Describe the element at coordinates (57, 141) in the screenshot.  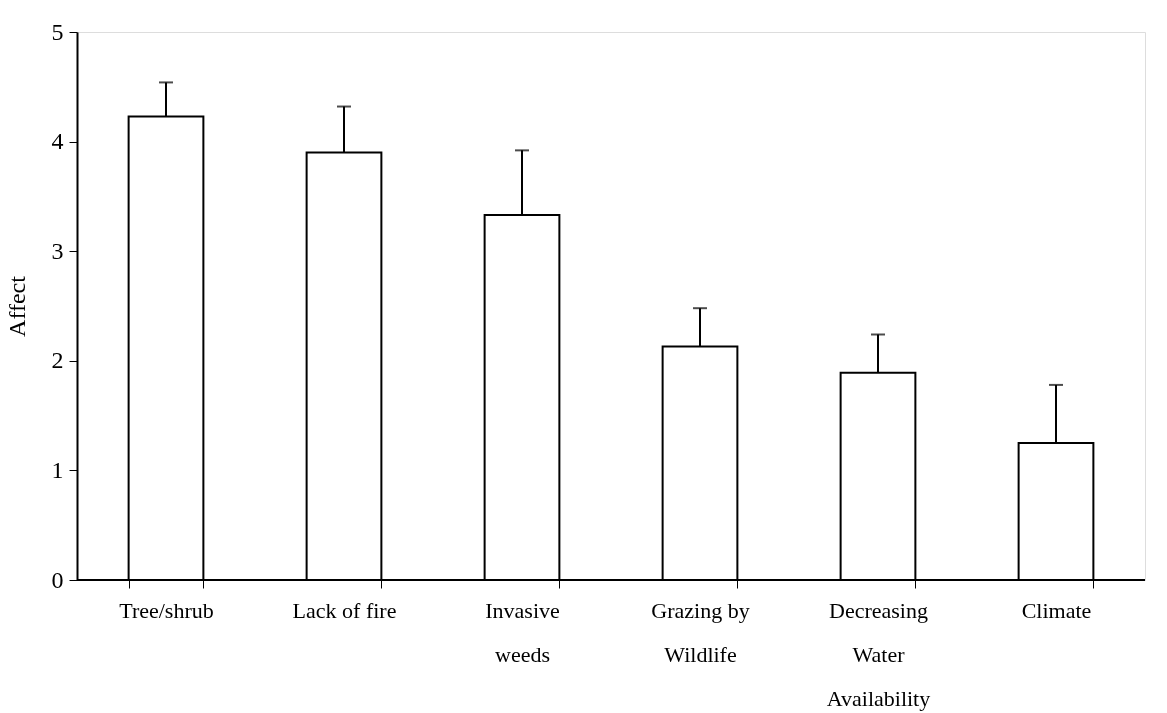
I see `y-tick-label: 4` at that location.